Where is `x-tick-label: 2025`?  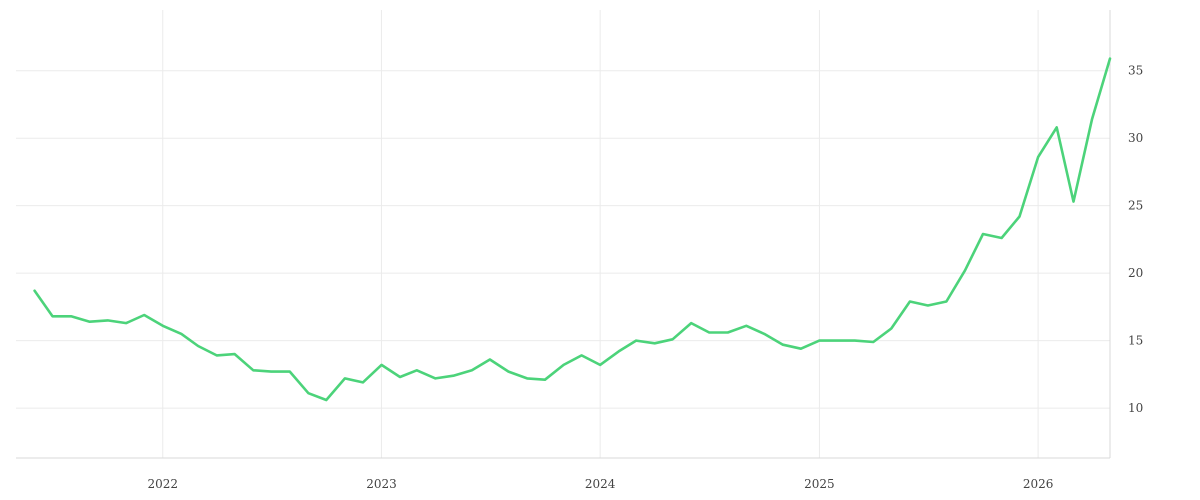
x-tick-label: 2025 is located at coordinates (819, 484).